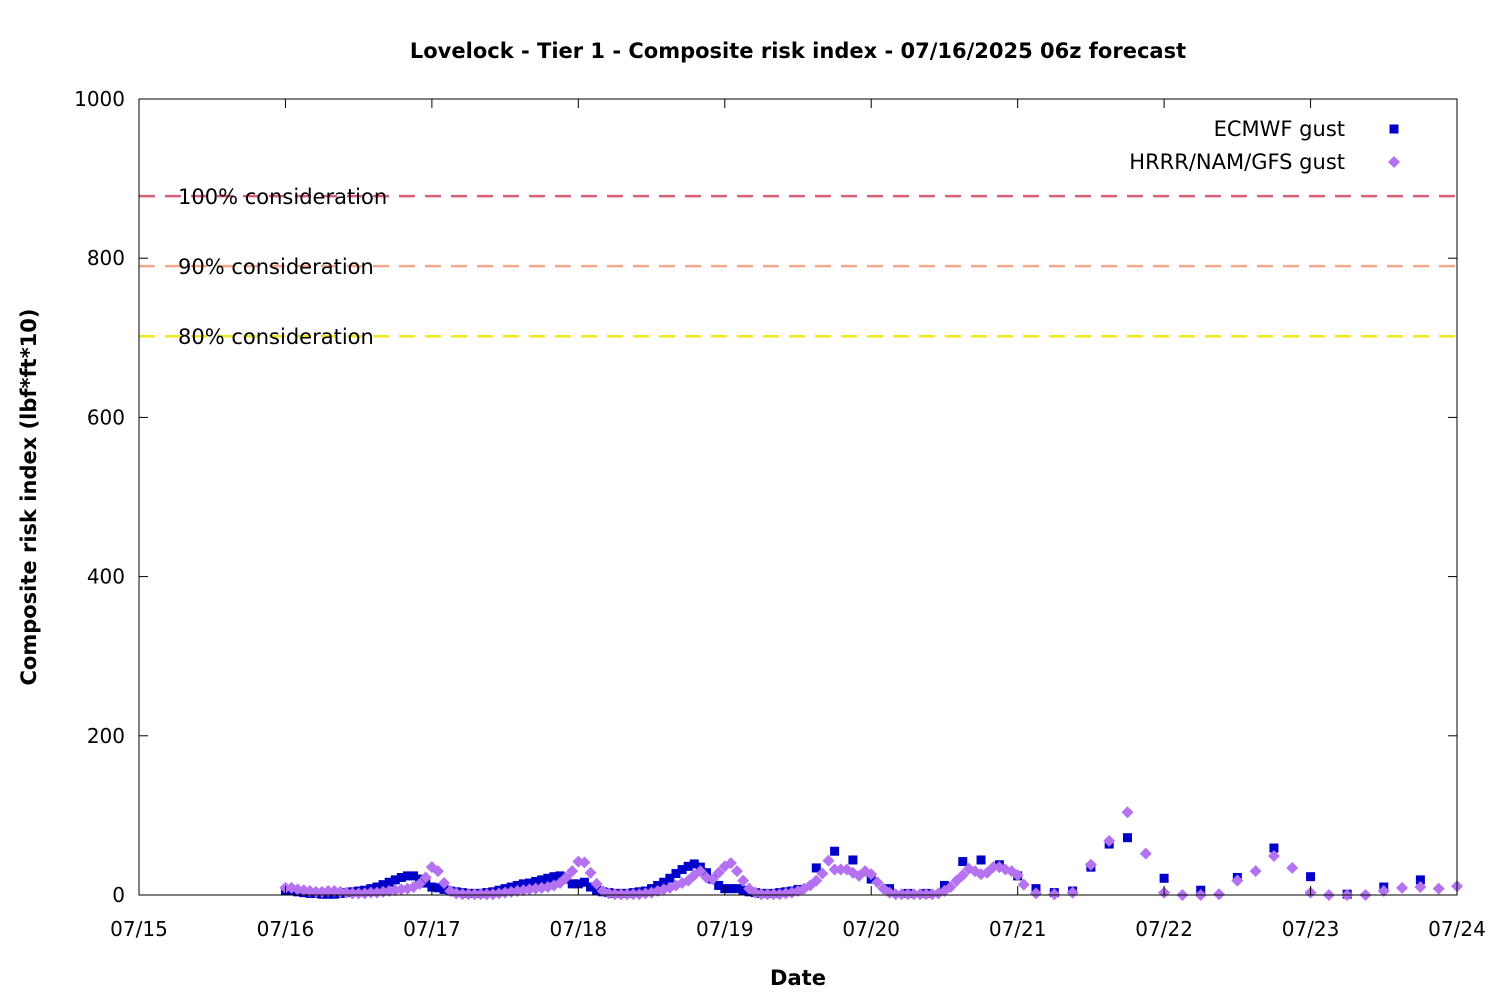 This screenshot has width=1500, height=1000. I want to click on y-tick-label: 0, so click(118, 895).